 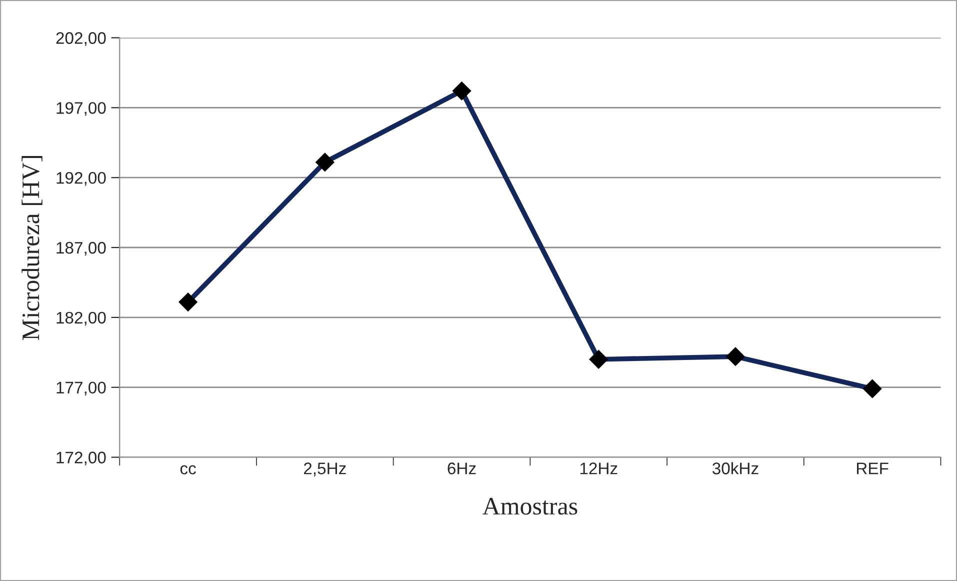 What do you see at coordinates (462, 468) in the screenshot?
I see `x-tick-label: 6Hz` at bounding box center [462, 468].